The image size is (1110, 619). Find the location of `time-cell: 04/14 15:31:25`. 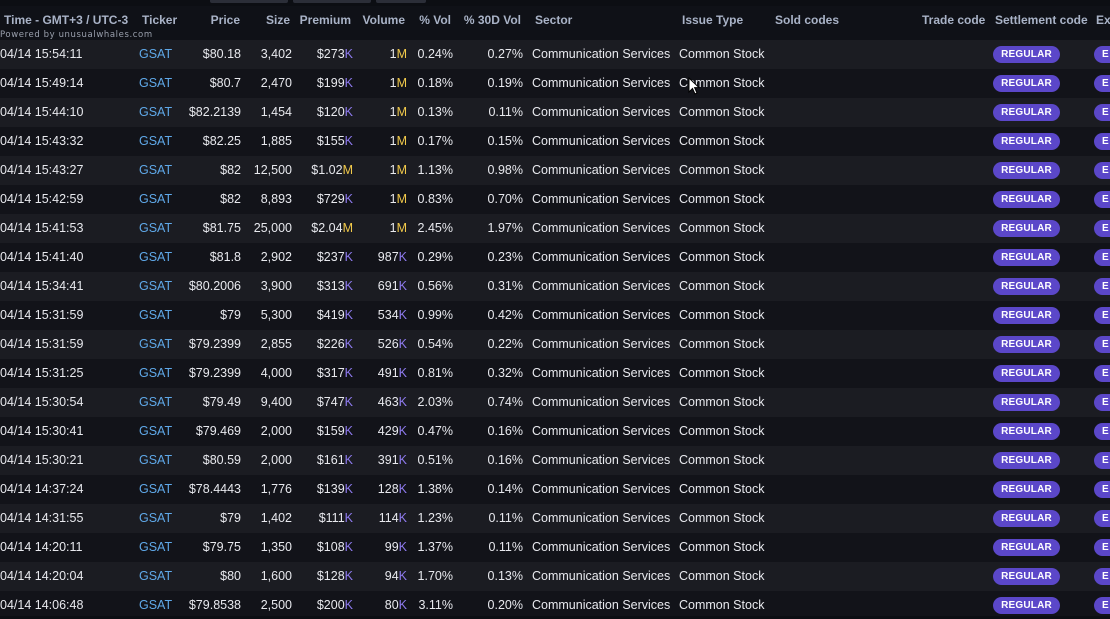

time-cell: 04/14 15:31:25 is located at coordinates (42, 373).